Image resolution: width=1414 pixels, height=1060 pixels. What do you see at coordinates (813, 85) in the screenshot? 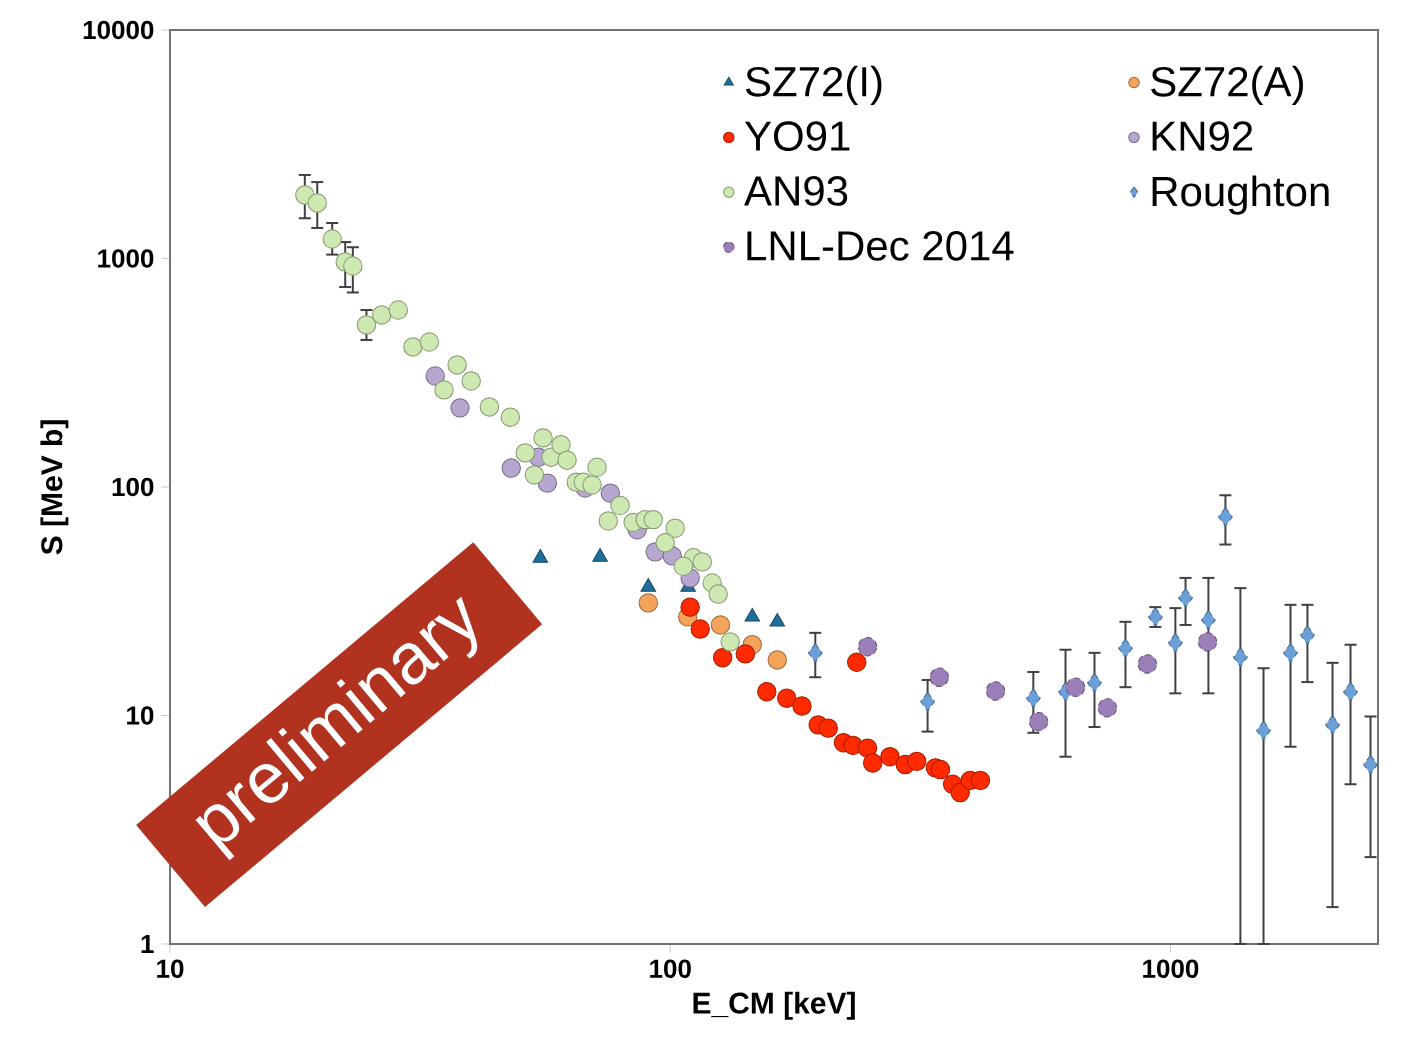
I see `legend-label: SZ72(I)` at bounding box center [813, 85].